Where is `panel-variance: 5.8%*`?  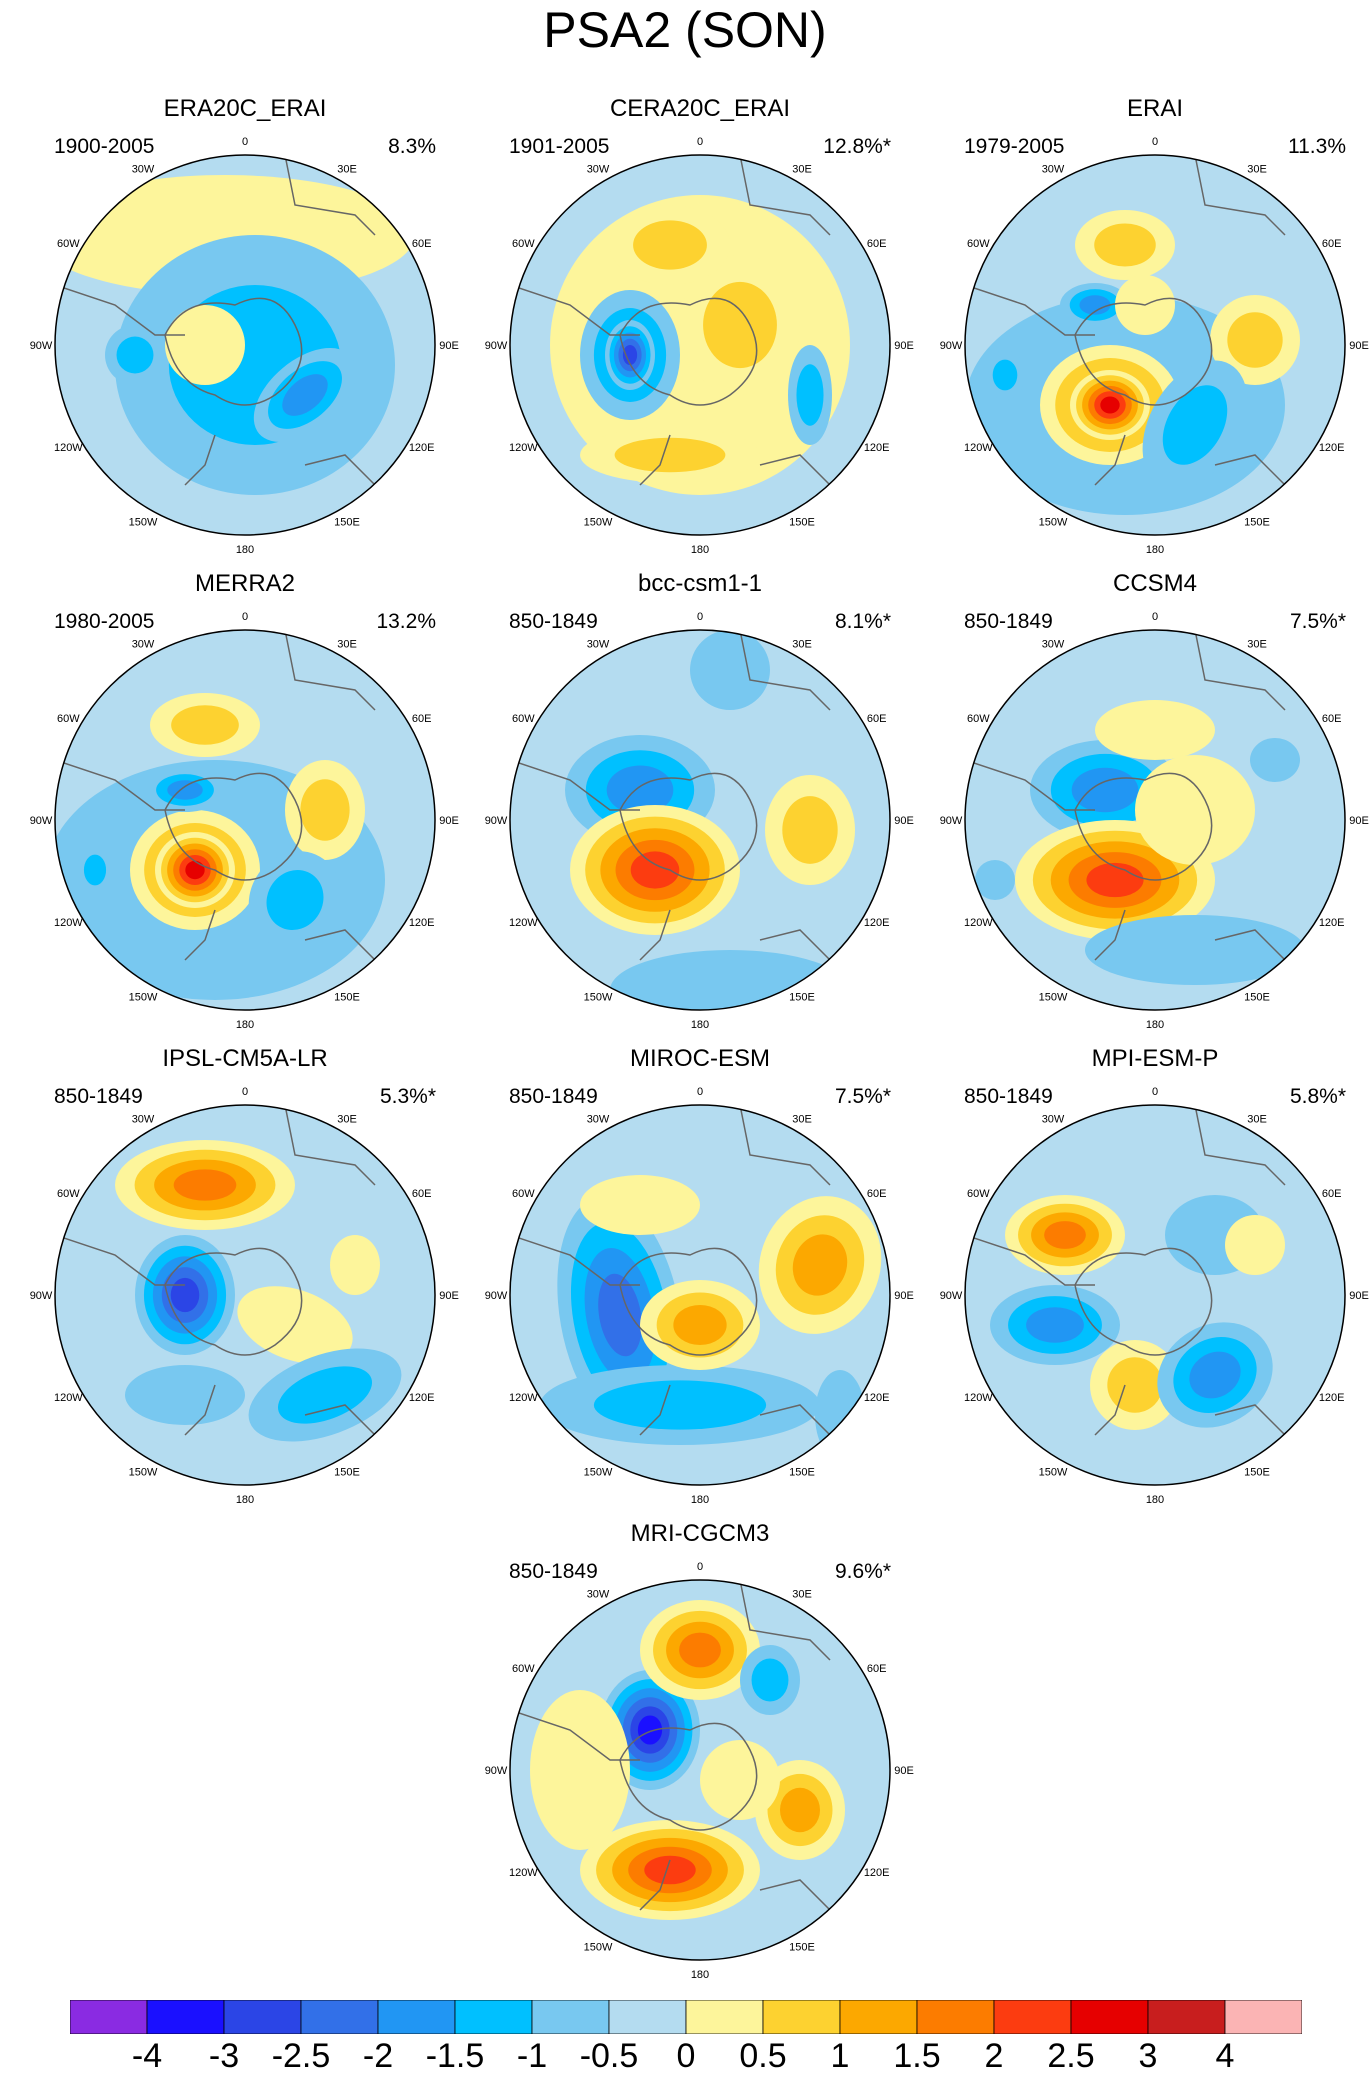 panel-variance: 5.8%* is located at coordinates (1317, 1096).